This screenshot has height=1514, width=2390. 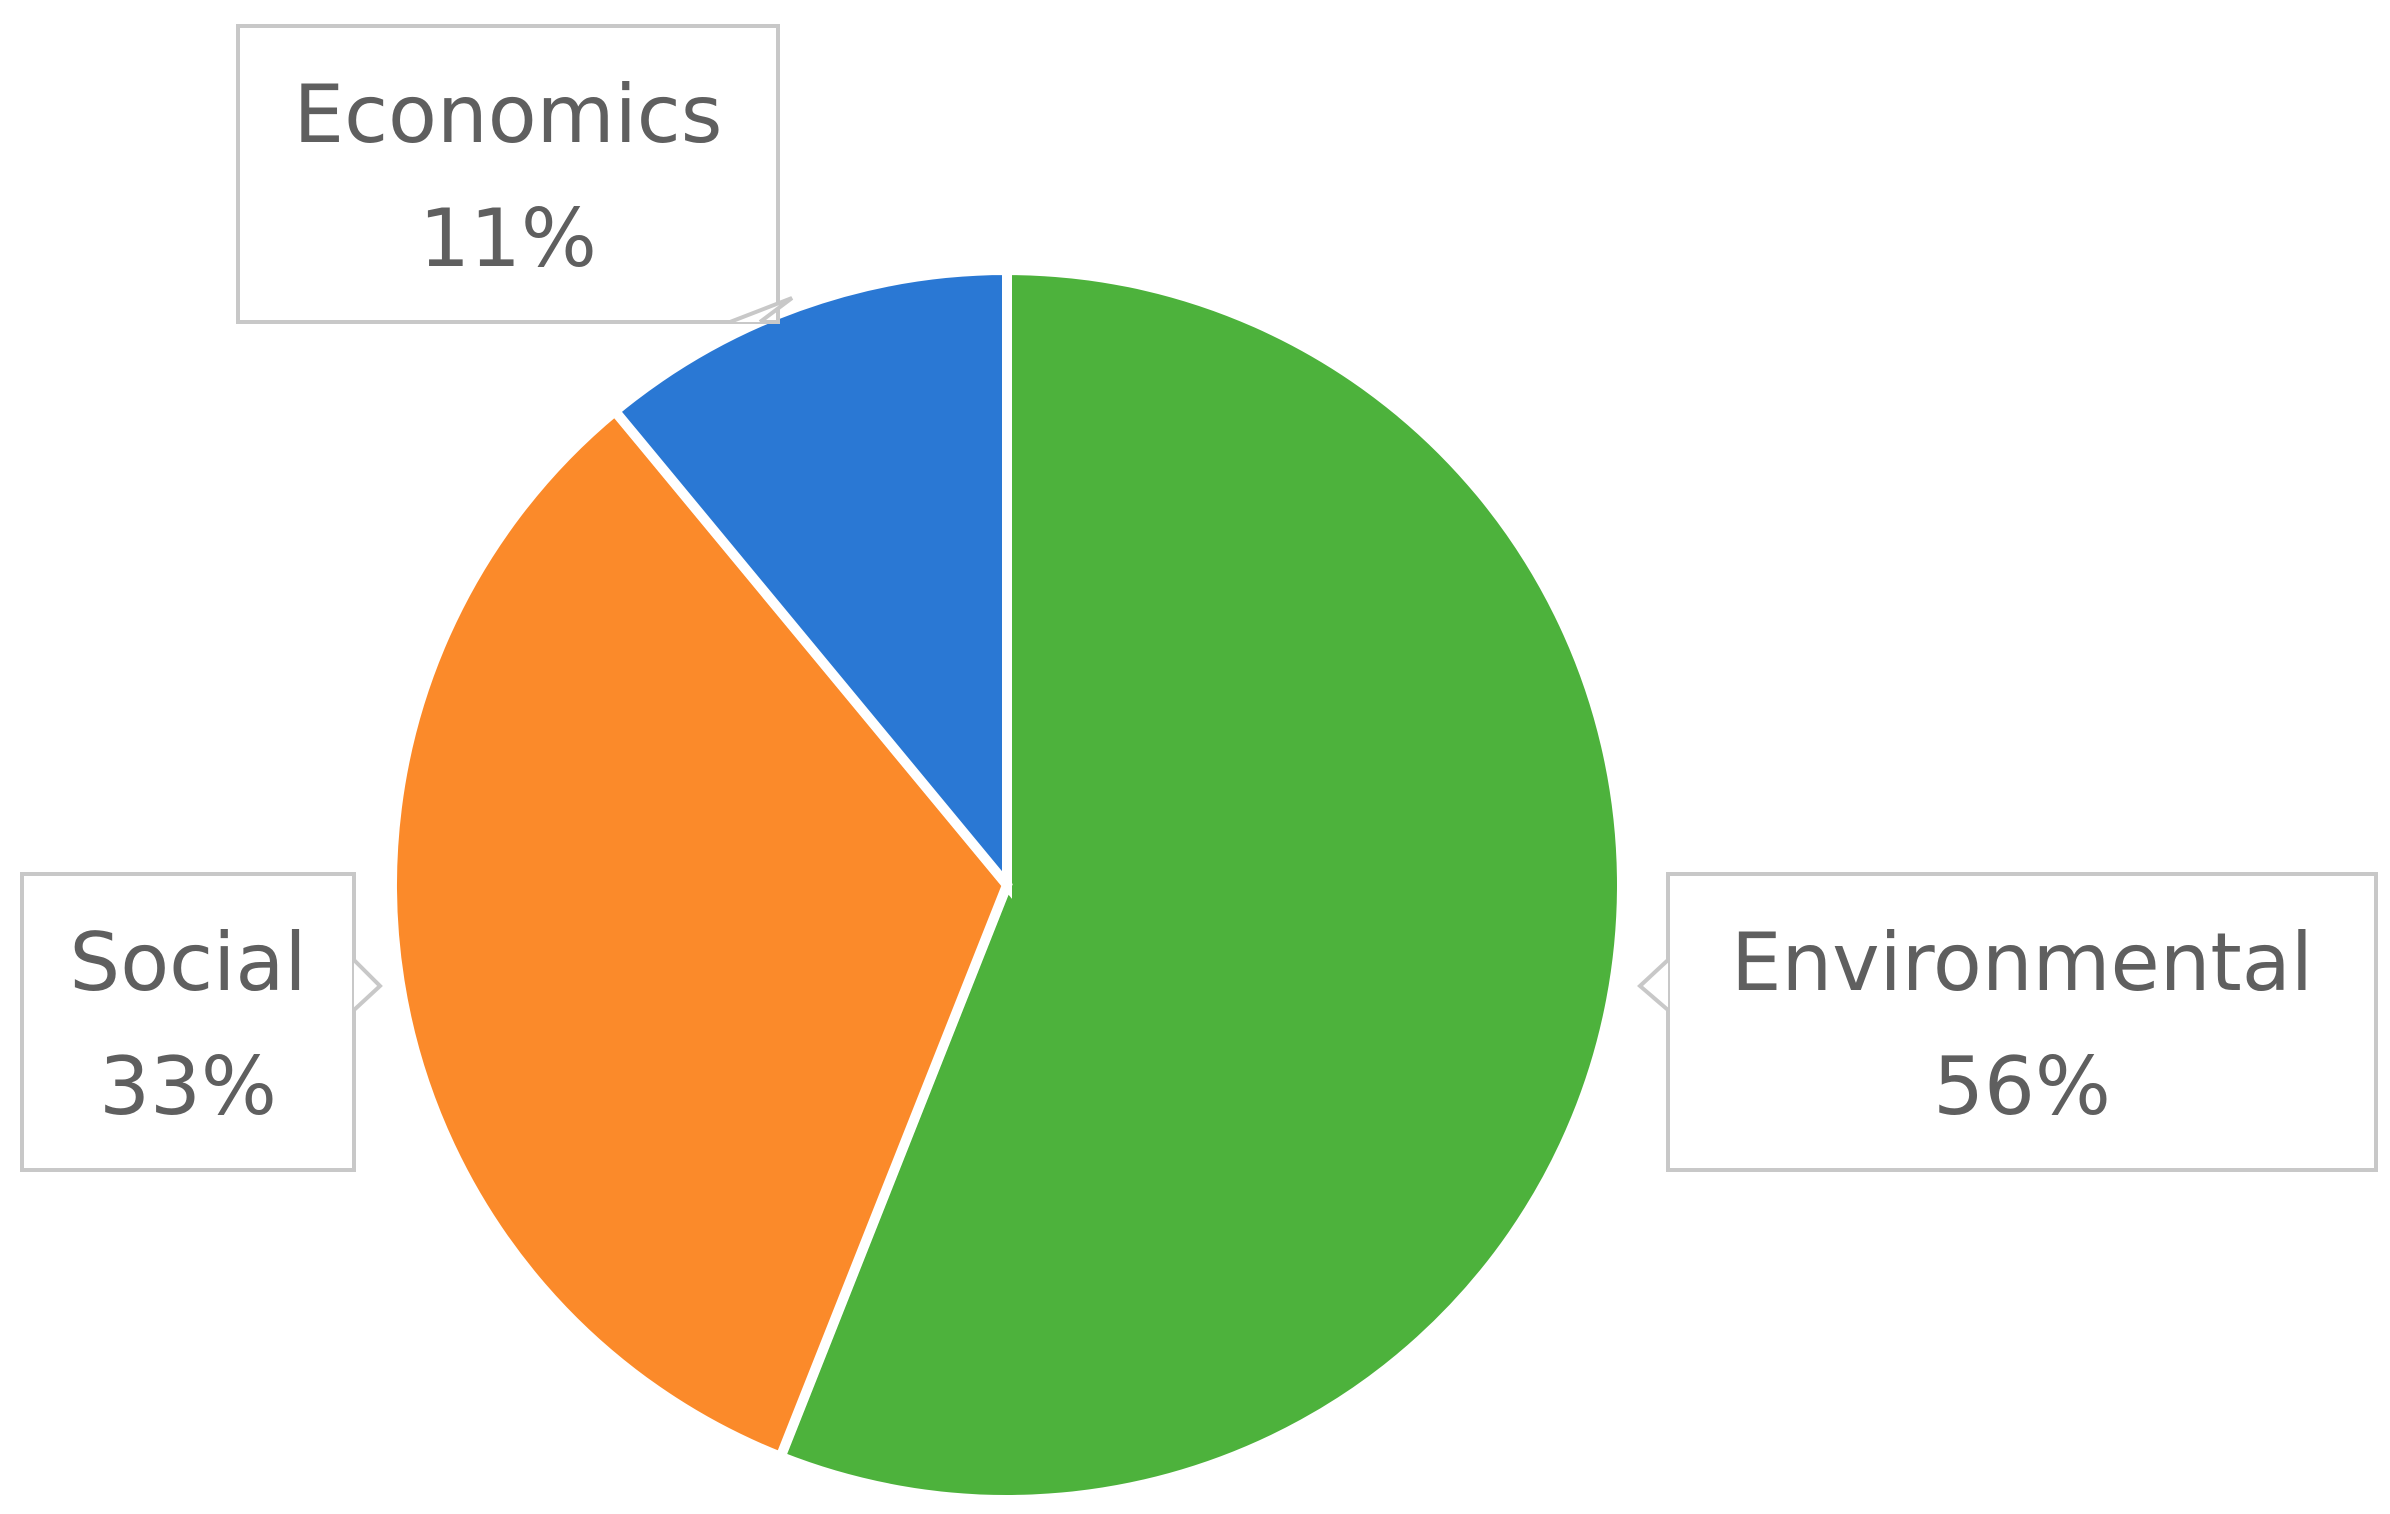 I want to click on slice-label: Economics, so click(x=508, y=114).